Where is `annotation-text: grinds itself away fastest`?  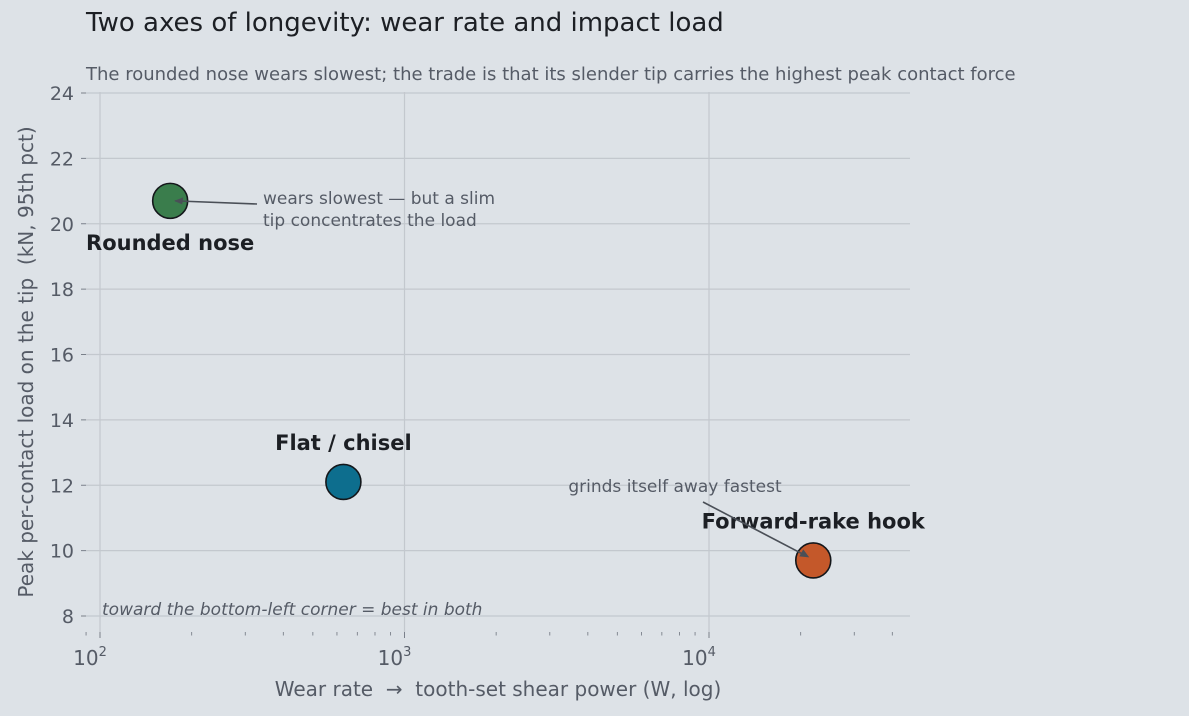 annotation-text: grinds itself away fastest is located at coordinates (675, 487).